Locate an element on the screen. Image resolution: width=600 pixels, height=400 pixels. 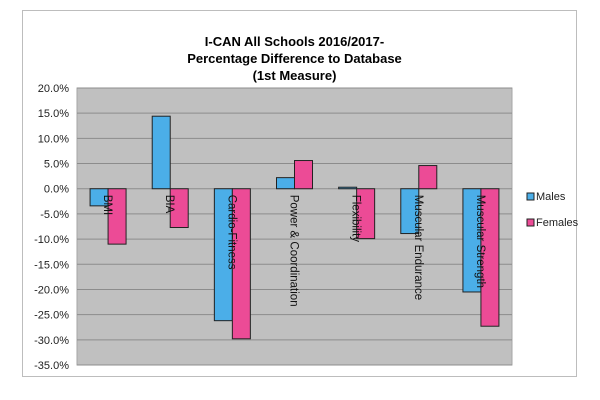
y-tick-label: 20.0% is located at coordinates (53, 89).